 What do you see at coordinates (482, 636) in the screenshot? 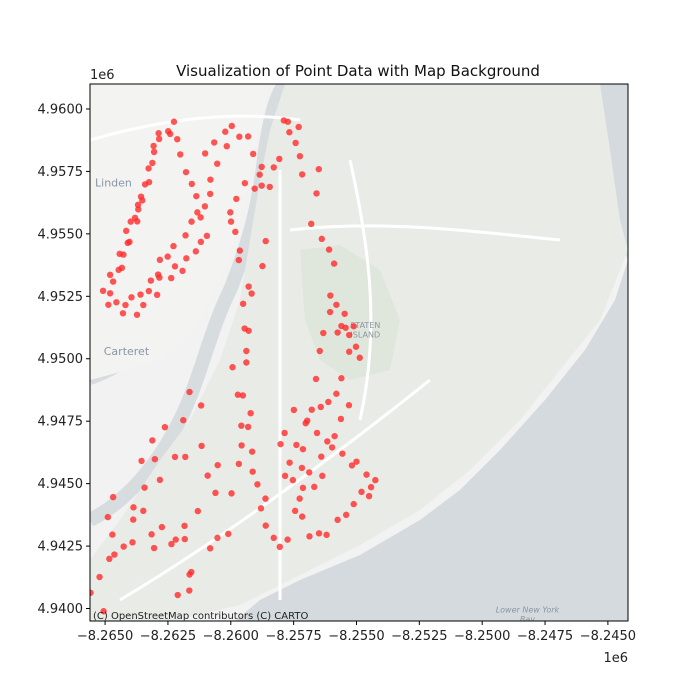
I see `x-tick-label: −8.2500` at bounding box center [482, 636].